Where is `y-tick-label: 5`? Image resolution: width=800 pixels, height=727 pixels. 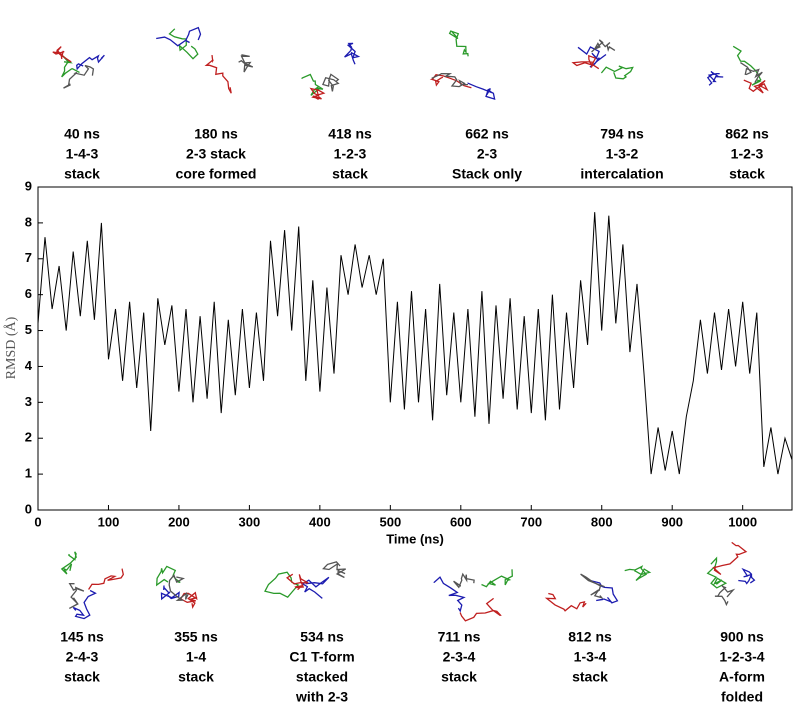 y-tick-label: 5 is located at coordinates (28, 329).